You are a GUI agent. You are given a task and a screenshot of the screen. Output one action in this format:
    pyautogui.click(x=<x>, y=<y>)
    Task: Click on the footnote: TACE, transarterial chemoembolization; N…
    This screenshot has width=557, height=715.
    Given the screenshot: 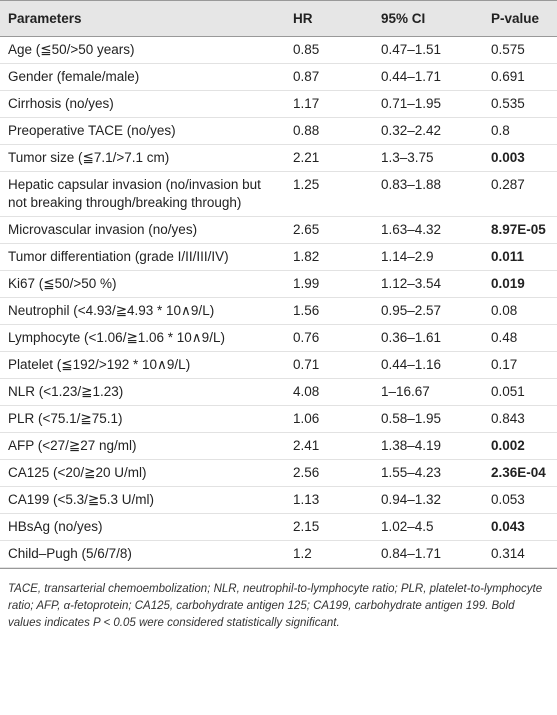 What is the action you would take?
    pyautogui.click(x=278, y=600)
    